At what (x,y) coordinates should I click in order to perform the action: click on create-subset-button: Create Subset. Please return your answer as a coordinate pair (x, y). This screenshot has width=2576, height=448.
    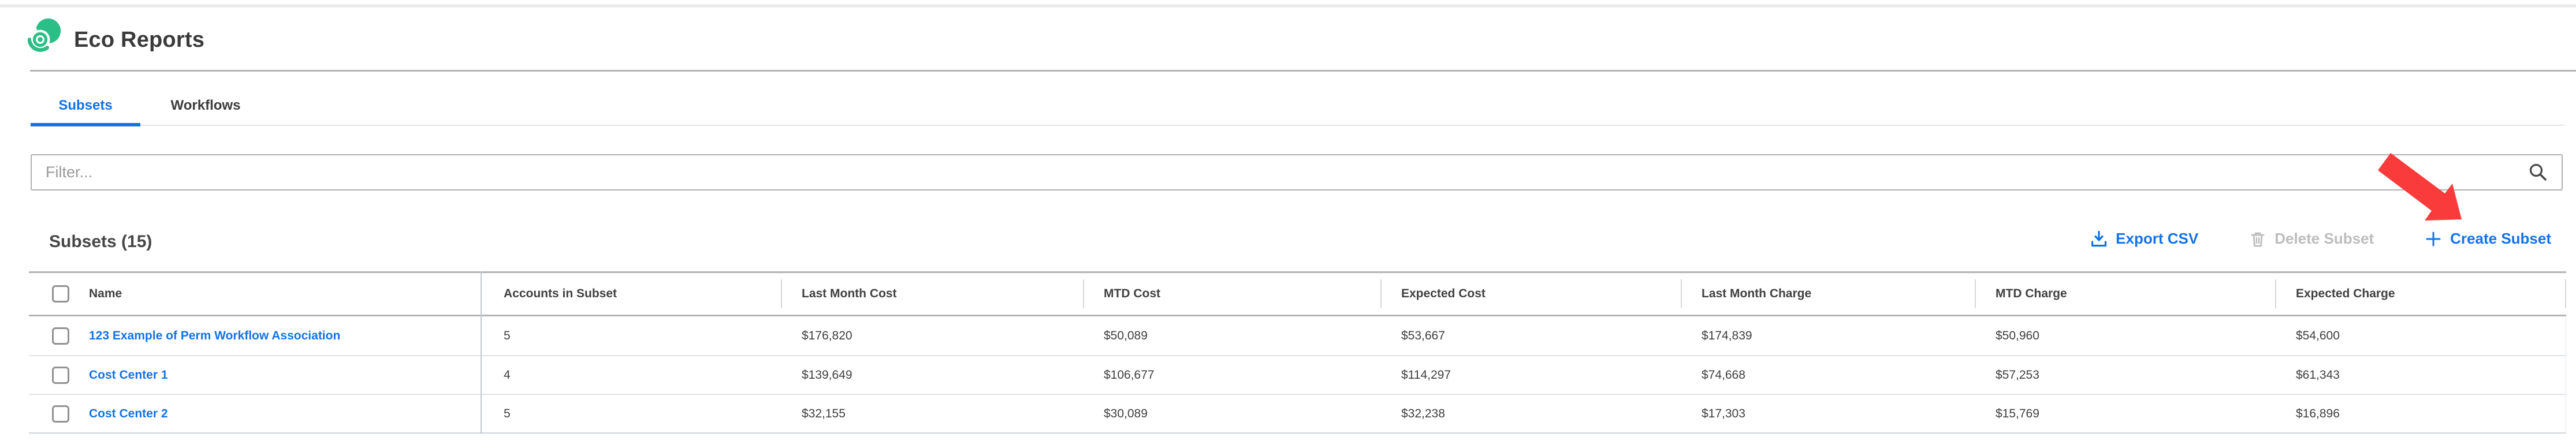
    Looking at the image, I should click on (2488, 239).